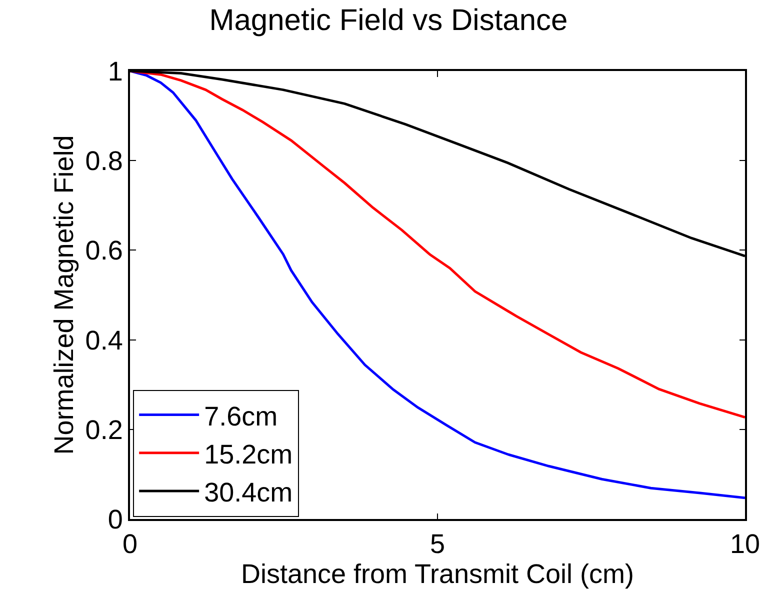 Image resolution: width=777 pixels, height=609 pixels. What do you see at coordinates (745, 544) in the screenshot?
I see `x-tick-label: 10` at bounding box center [745, 544].